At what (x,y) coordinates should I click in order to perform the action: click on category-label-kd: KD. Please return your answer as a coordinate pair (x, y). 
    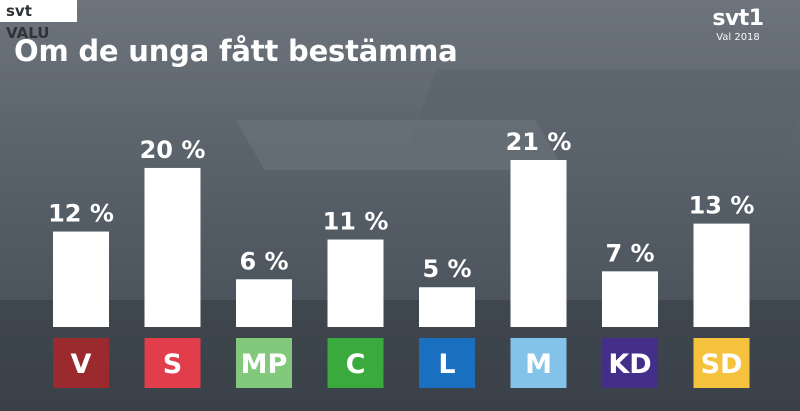
    Looking at the image, I should click on (629, 364).